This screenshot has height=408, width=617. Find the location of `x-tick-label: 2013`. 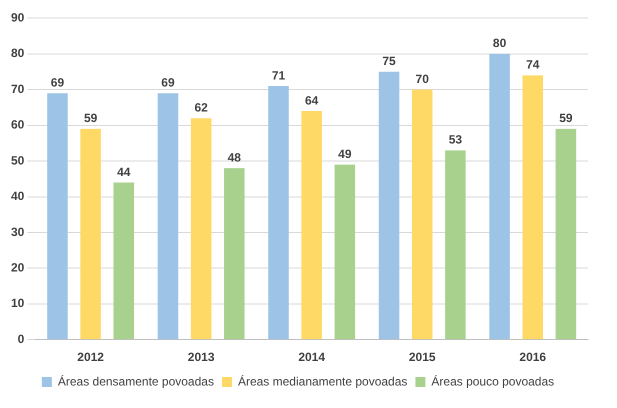

x-tick-label: 2013 is located at coordinates (201, 357).